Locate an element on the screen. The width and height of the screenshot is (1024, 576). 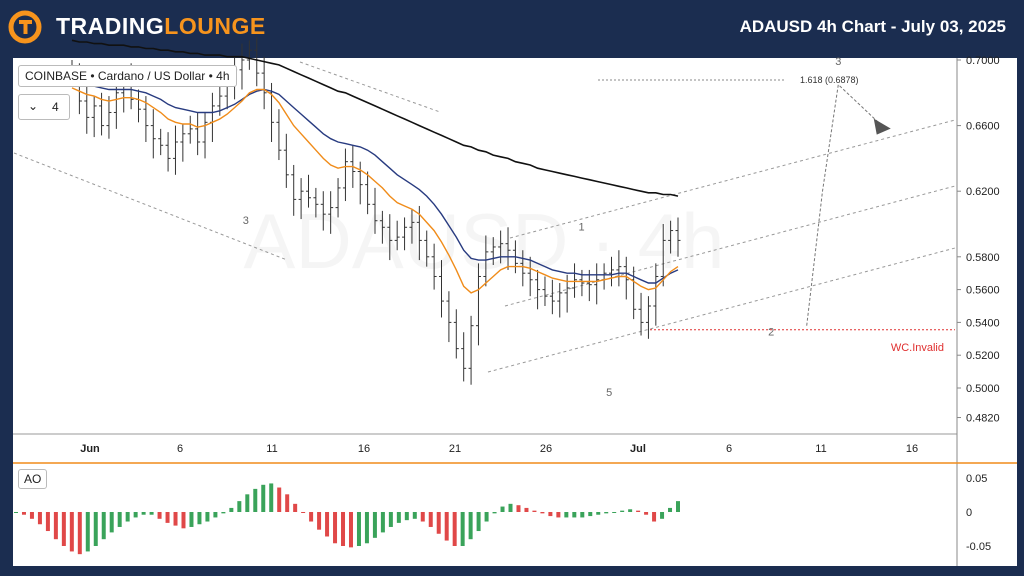
wave-label-5: 5 is located at coordinates (609, 393).